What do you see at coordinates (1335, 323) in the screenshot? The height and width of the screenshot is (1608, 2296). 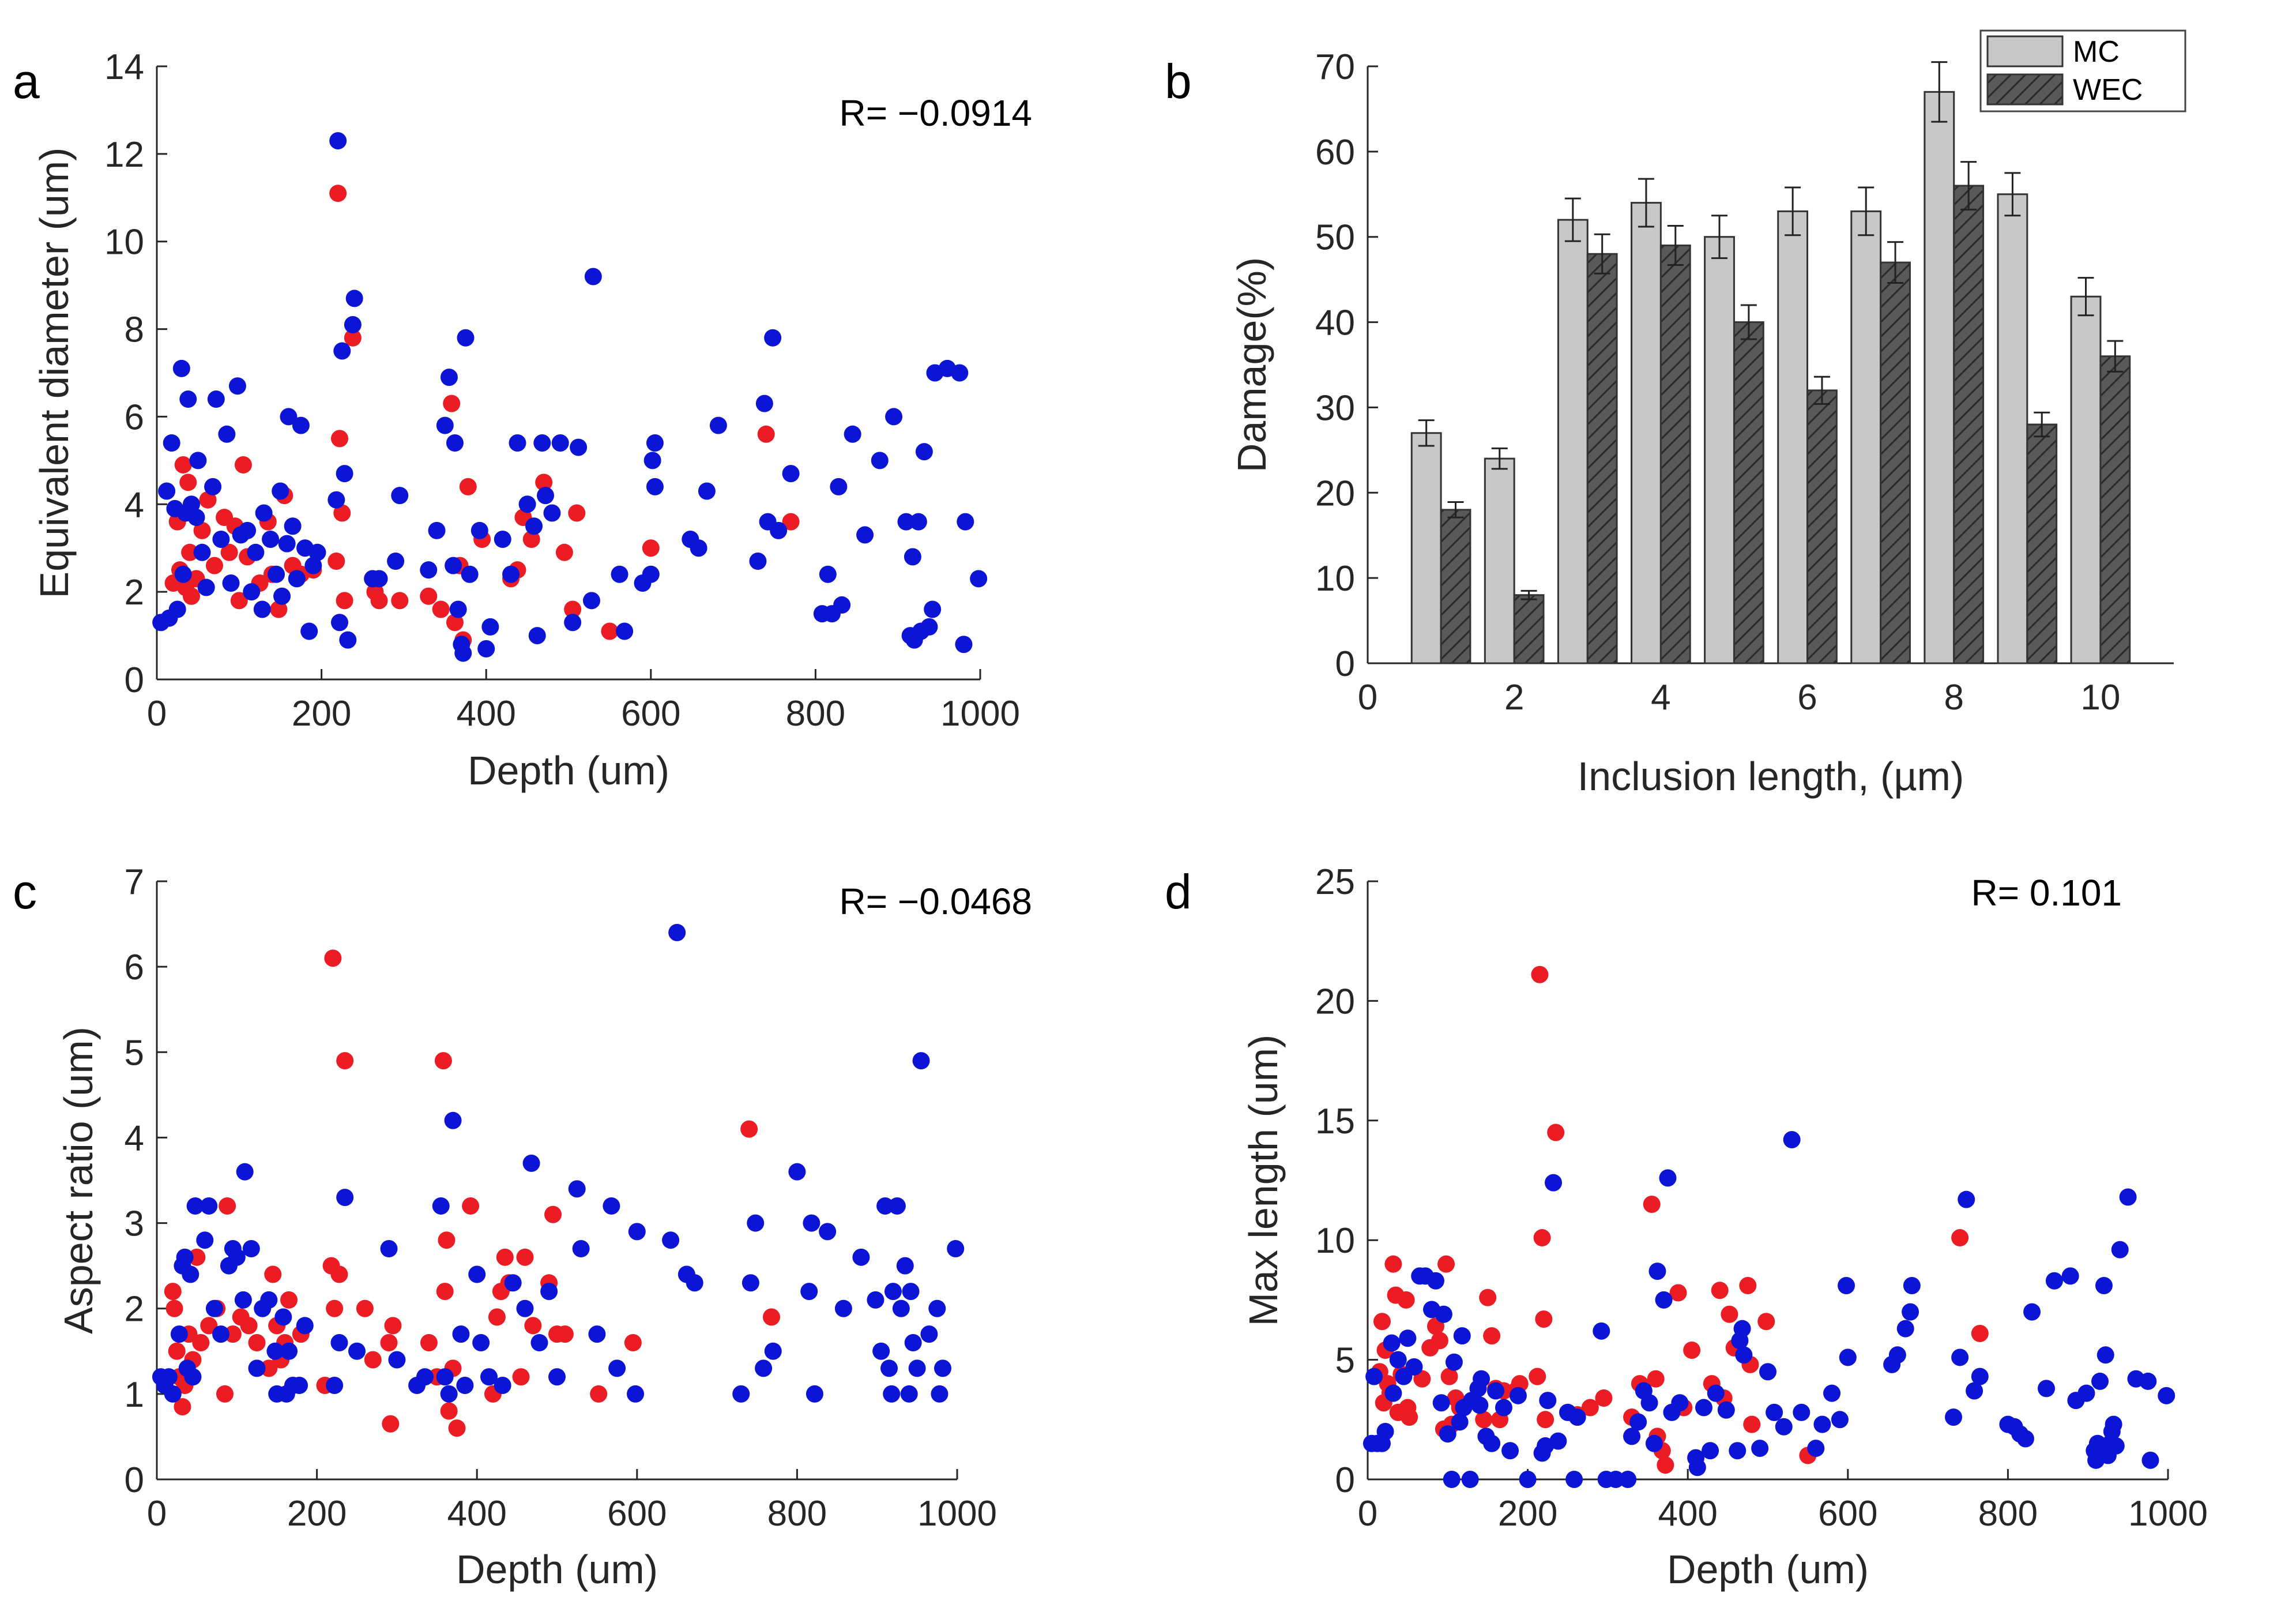 I see `y-tick-label: 40` at bounding box center [1335, 323].